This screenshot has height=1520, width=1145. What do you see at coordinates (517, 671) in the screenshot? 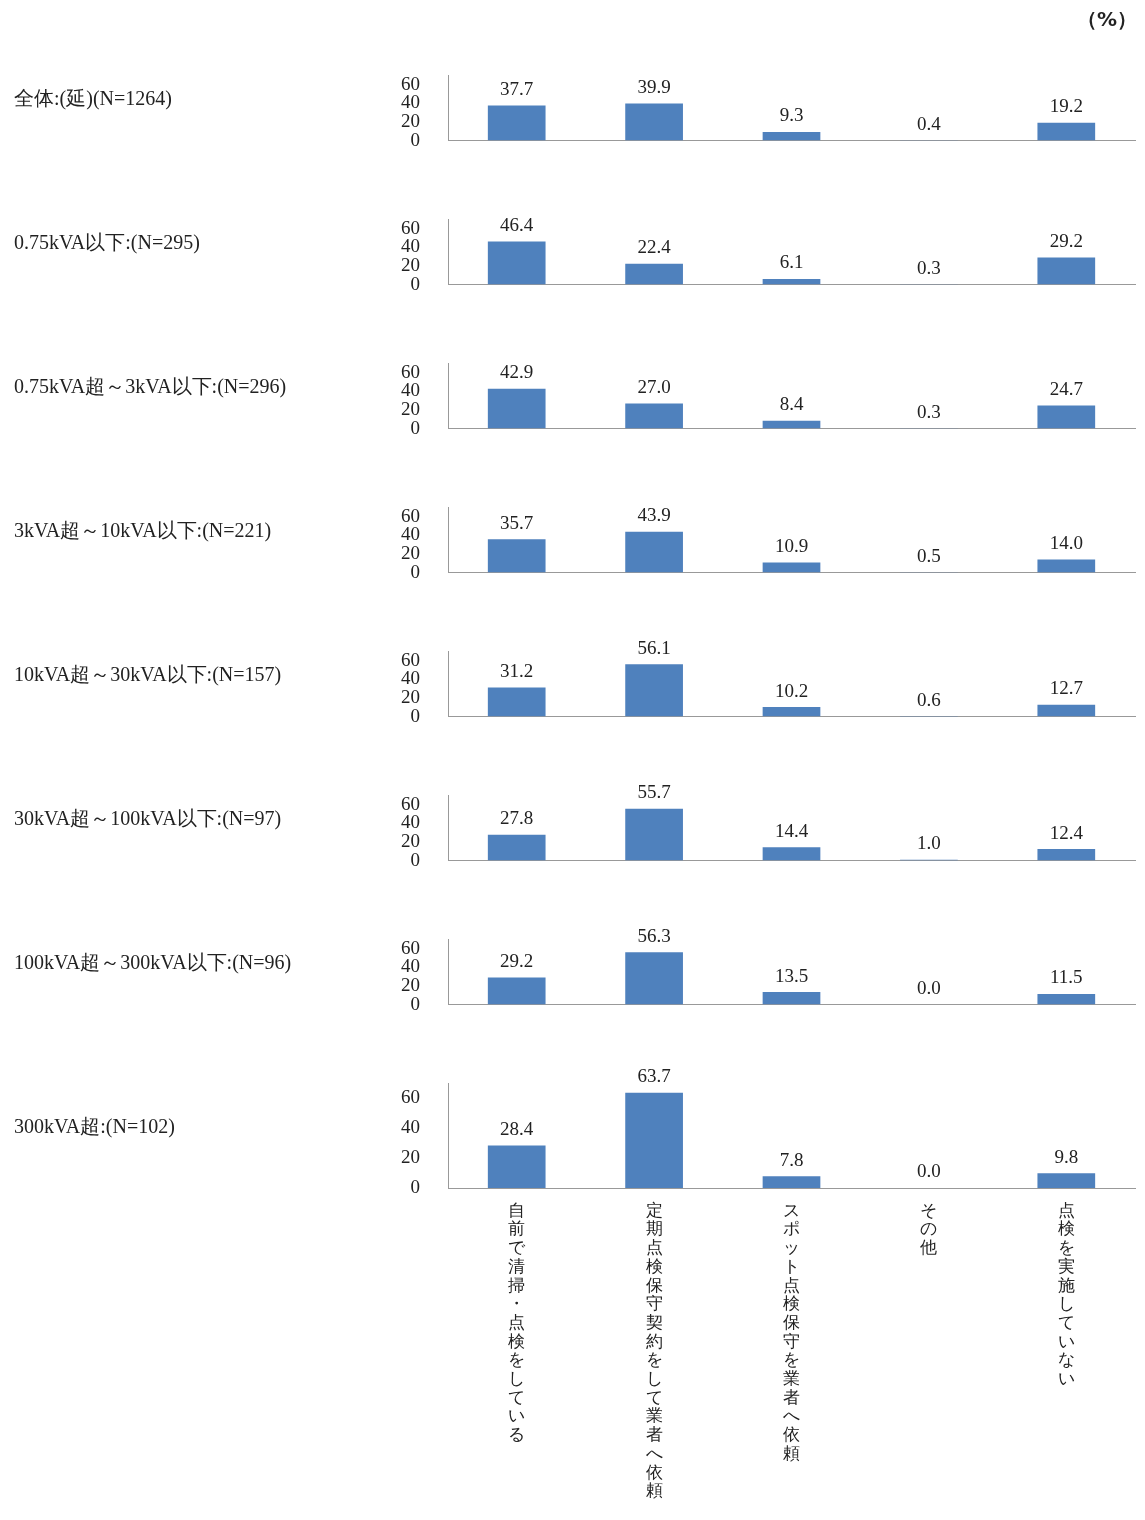
I see `data-label: 31.2` at bounding box center [517, 671].